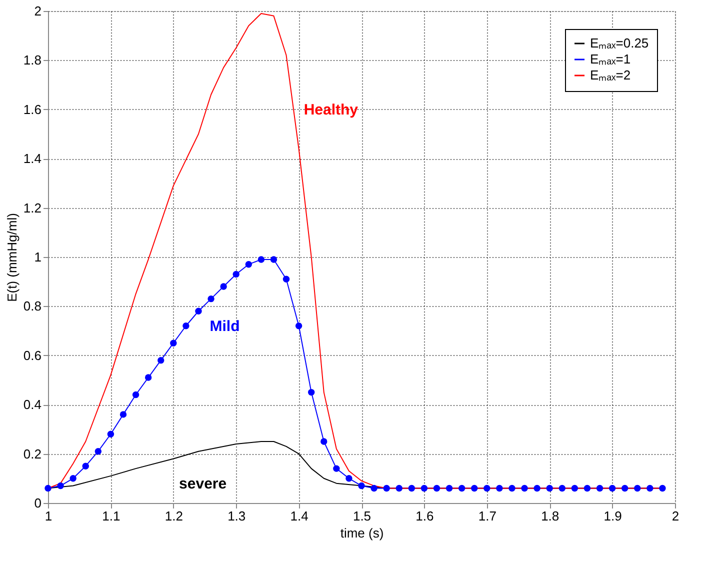 The image size is (711, 564). I want to click on x-tick-label: 2, so click(676, 516).